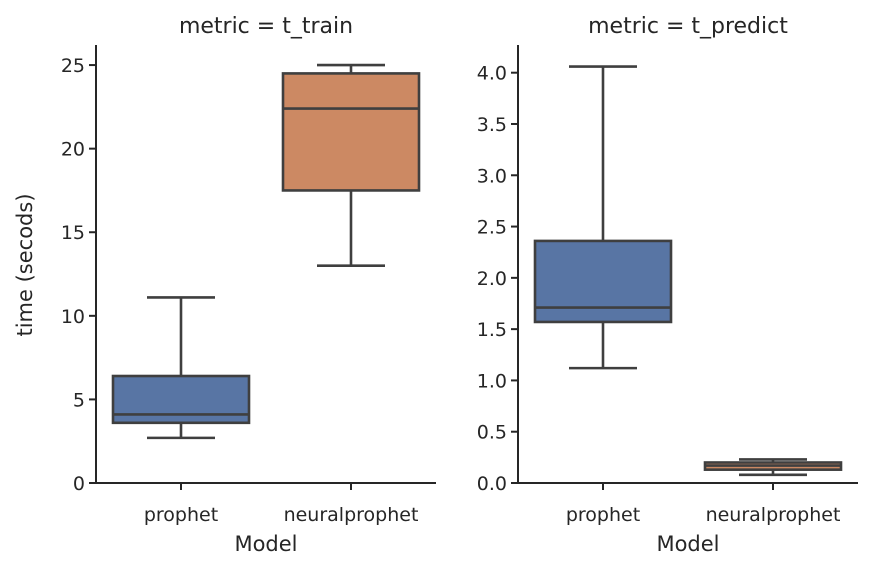 The image size is (873, 573). Describe the element at coordinates (492, 279) in the screenshot. I see `y-tick-label: 2.0` at that location.